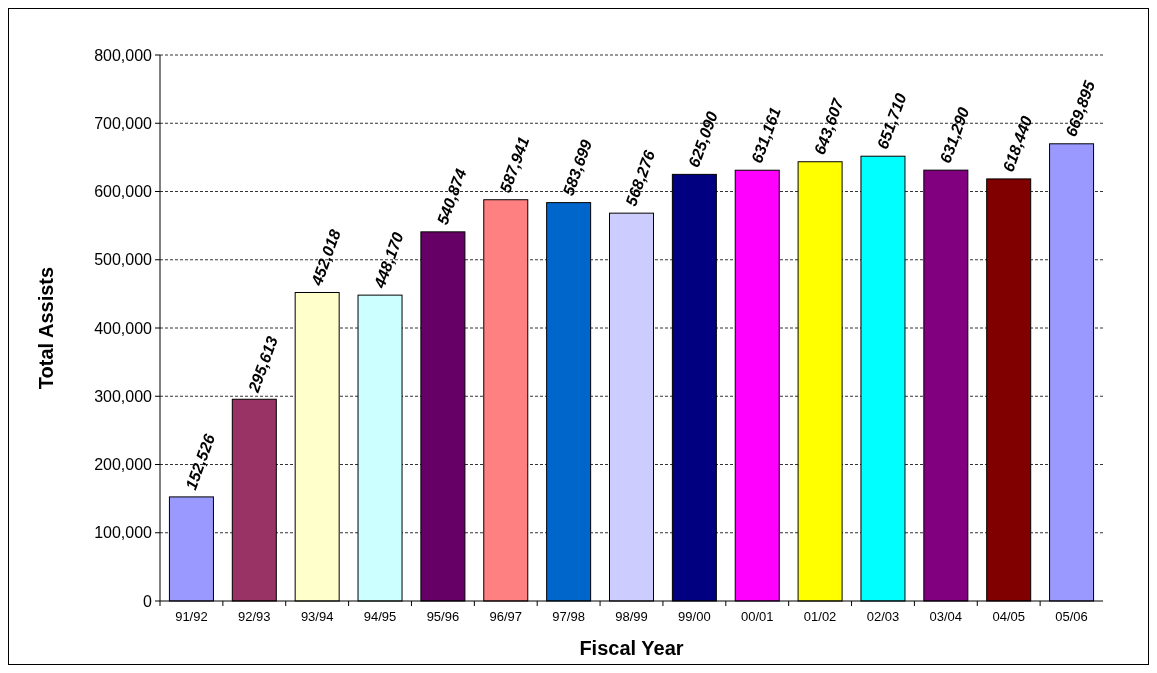 The image size is (1157, 673). Describe the element at coordinates (46, 328) in the screenshot. I see `y-axis-title: Total Assists` at that location.